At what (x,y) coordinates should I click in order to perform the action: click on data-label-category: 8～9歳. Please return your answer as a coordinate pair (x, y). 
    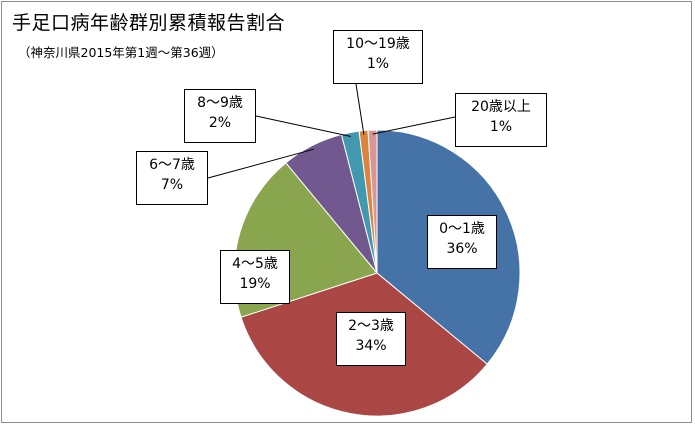
    Looking at the image, I should click on (220, 103).